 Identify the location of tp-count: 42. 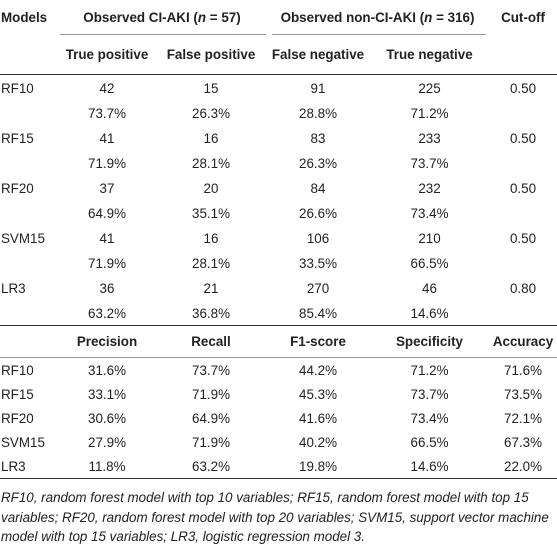
(107, 88).